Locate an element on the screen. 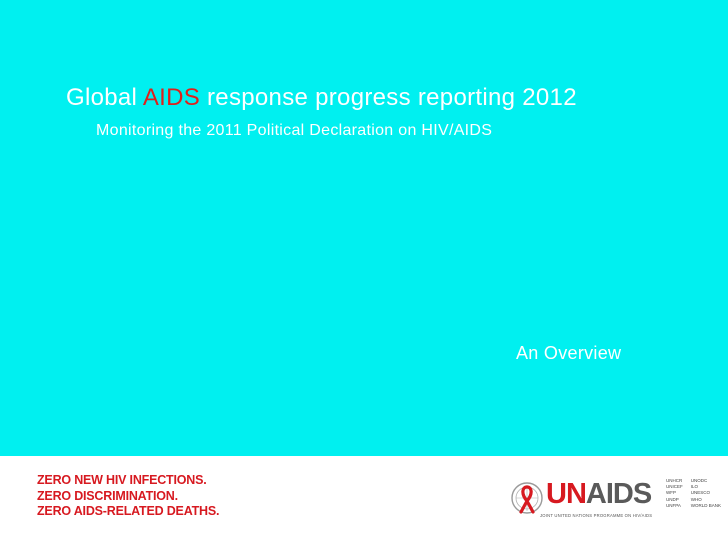 This screenshot has width=728, height=546. title-accent: AIDS is located at coordinates (171, 97).